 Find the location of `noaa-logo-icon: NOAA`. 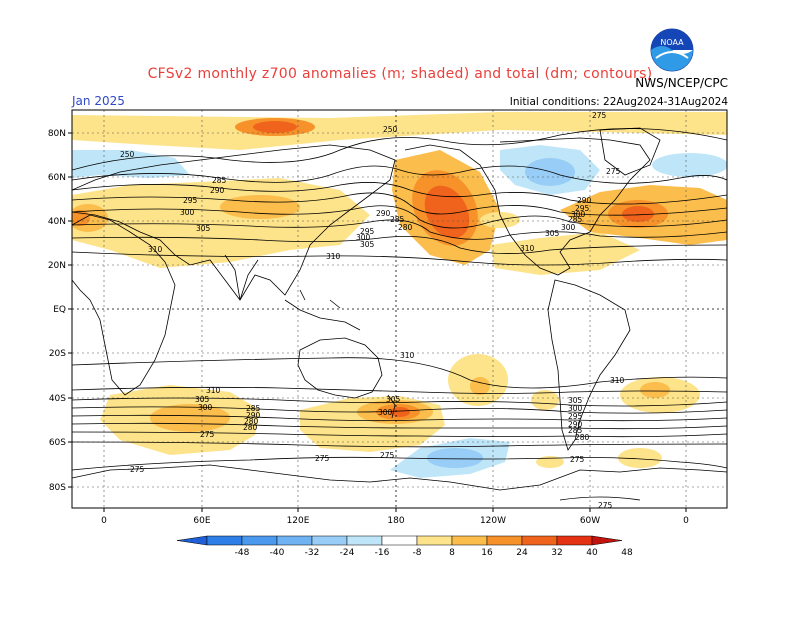

noaa-logo-icon: NOAA is located at coordinates (672, 50).